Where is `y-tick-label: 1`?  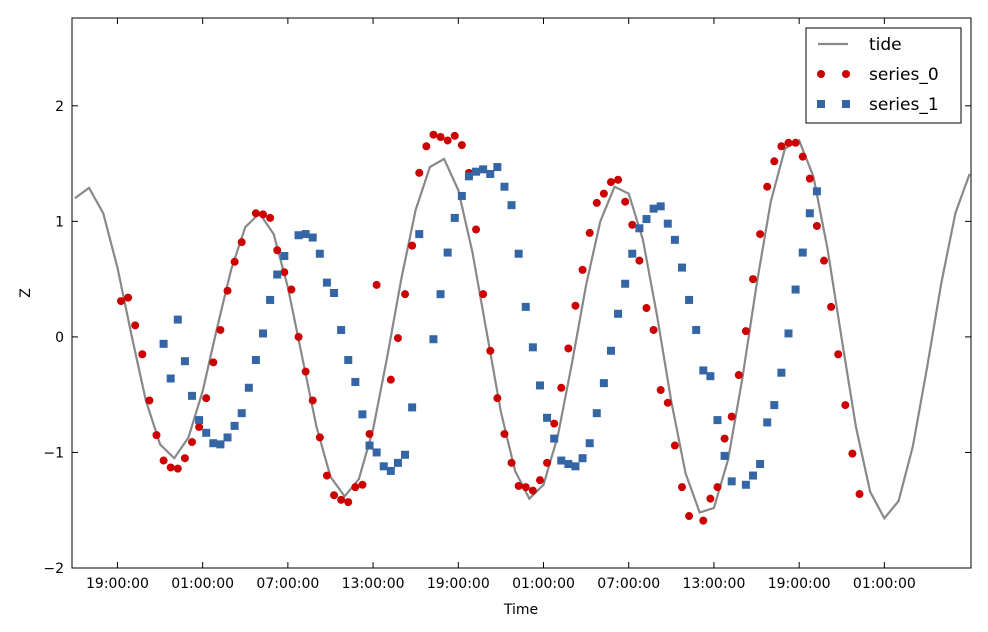 y-tick-label: 1 is located at coordinates (59, 222).